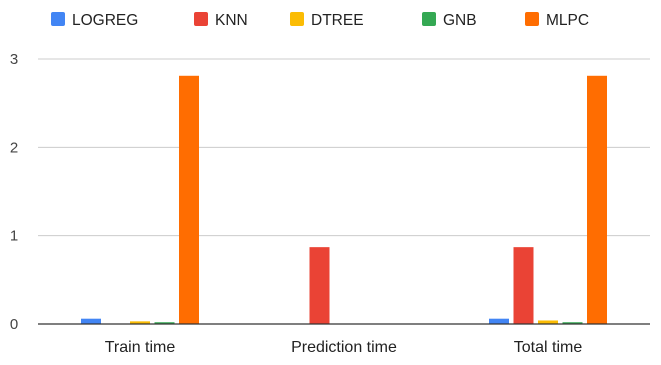 This screenshot has width=661, height=365. I want to click on legend-item-gnb: GNB, so click(449, 20).